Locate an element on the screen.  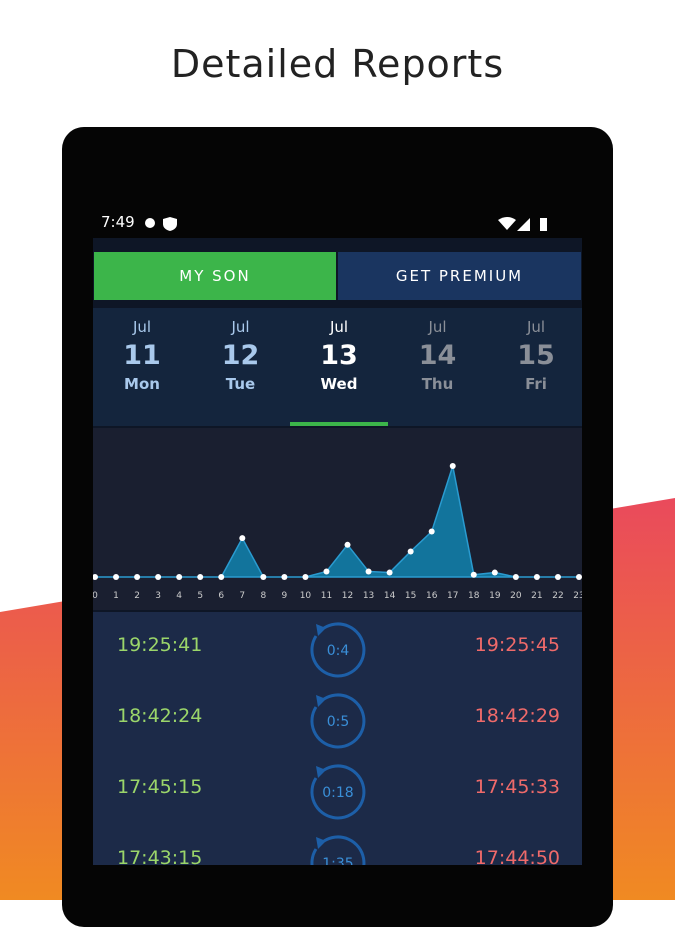
session-duration: 0:18 is located at coordinates (337, 793).